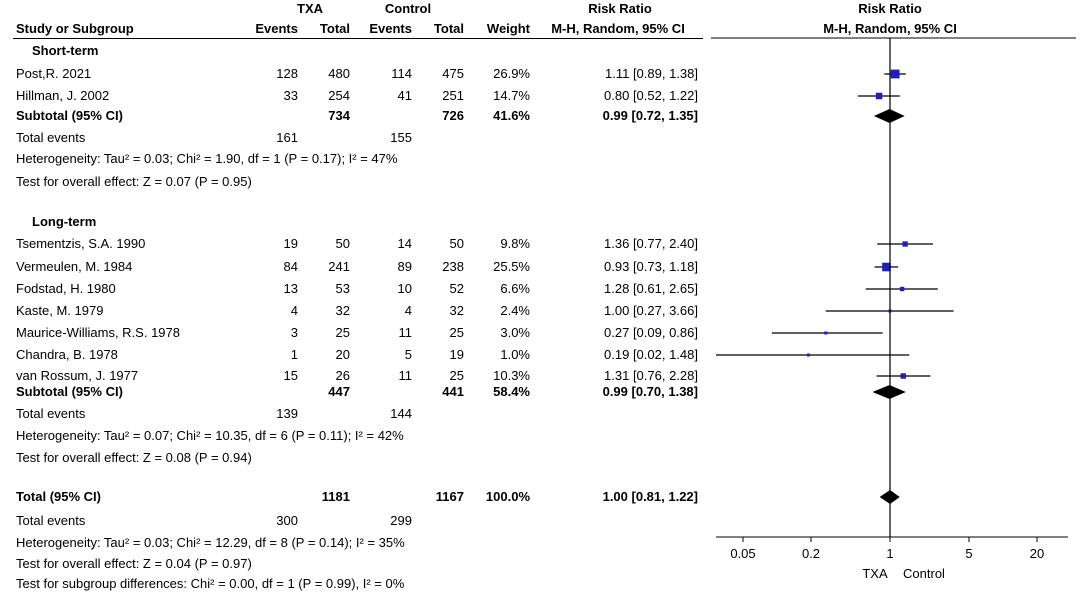  What do you see at coordinates (287, 73) in the screenshot?
I see `events1: 128` at bounding box center [287, 73].